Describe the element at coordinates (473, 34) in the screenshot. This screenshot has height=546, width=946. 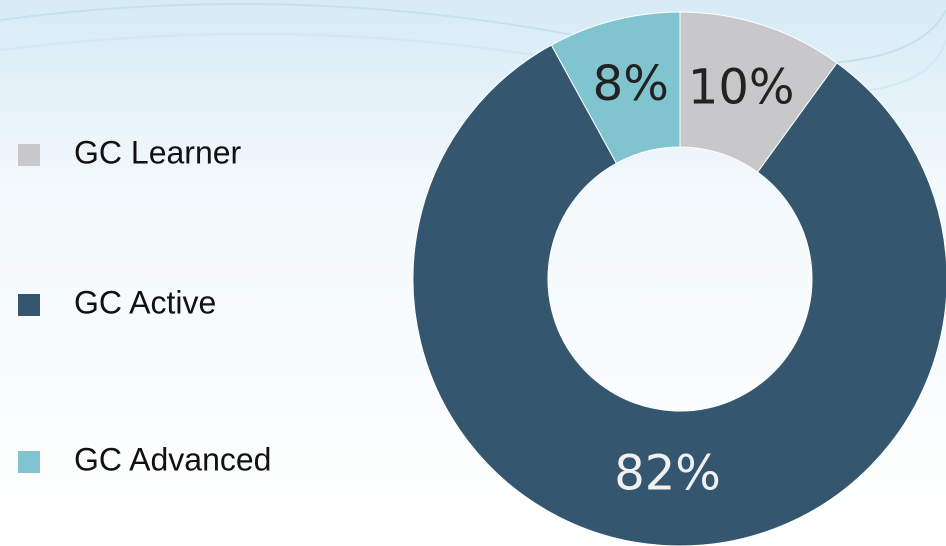
I see `decor-wave` at that location.